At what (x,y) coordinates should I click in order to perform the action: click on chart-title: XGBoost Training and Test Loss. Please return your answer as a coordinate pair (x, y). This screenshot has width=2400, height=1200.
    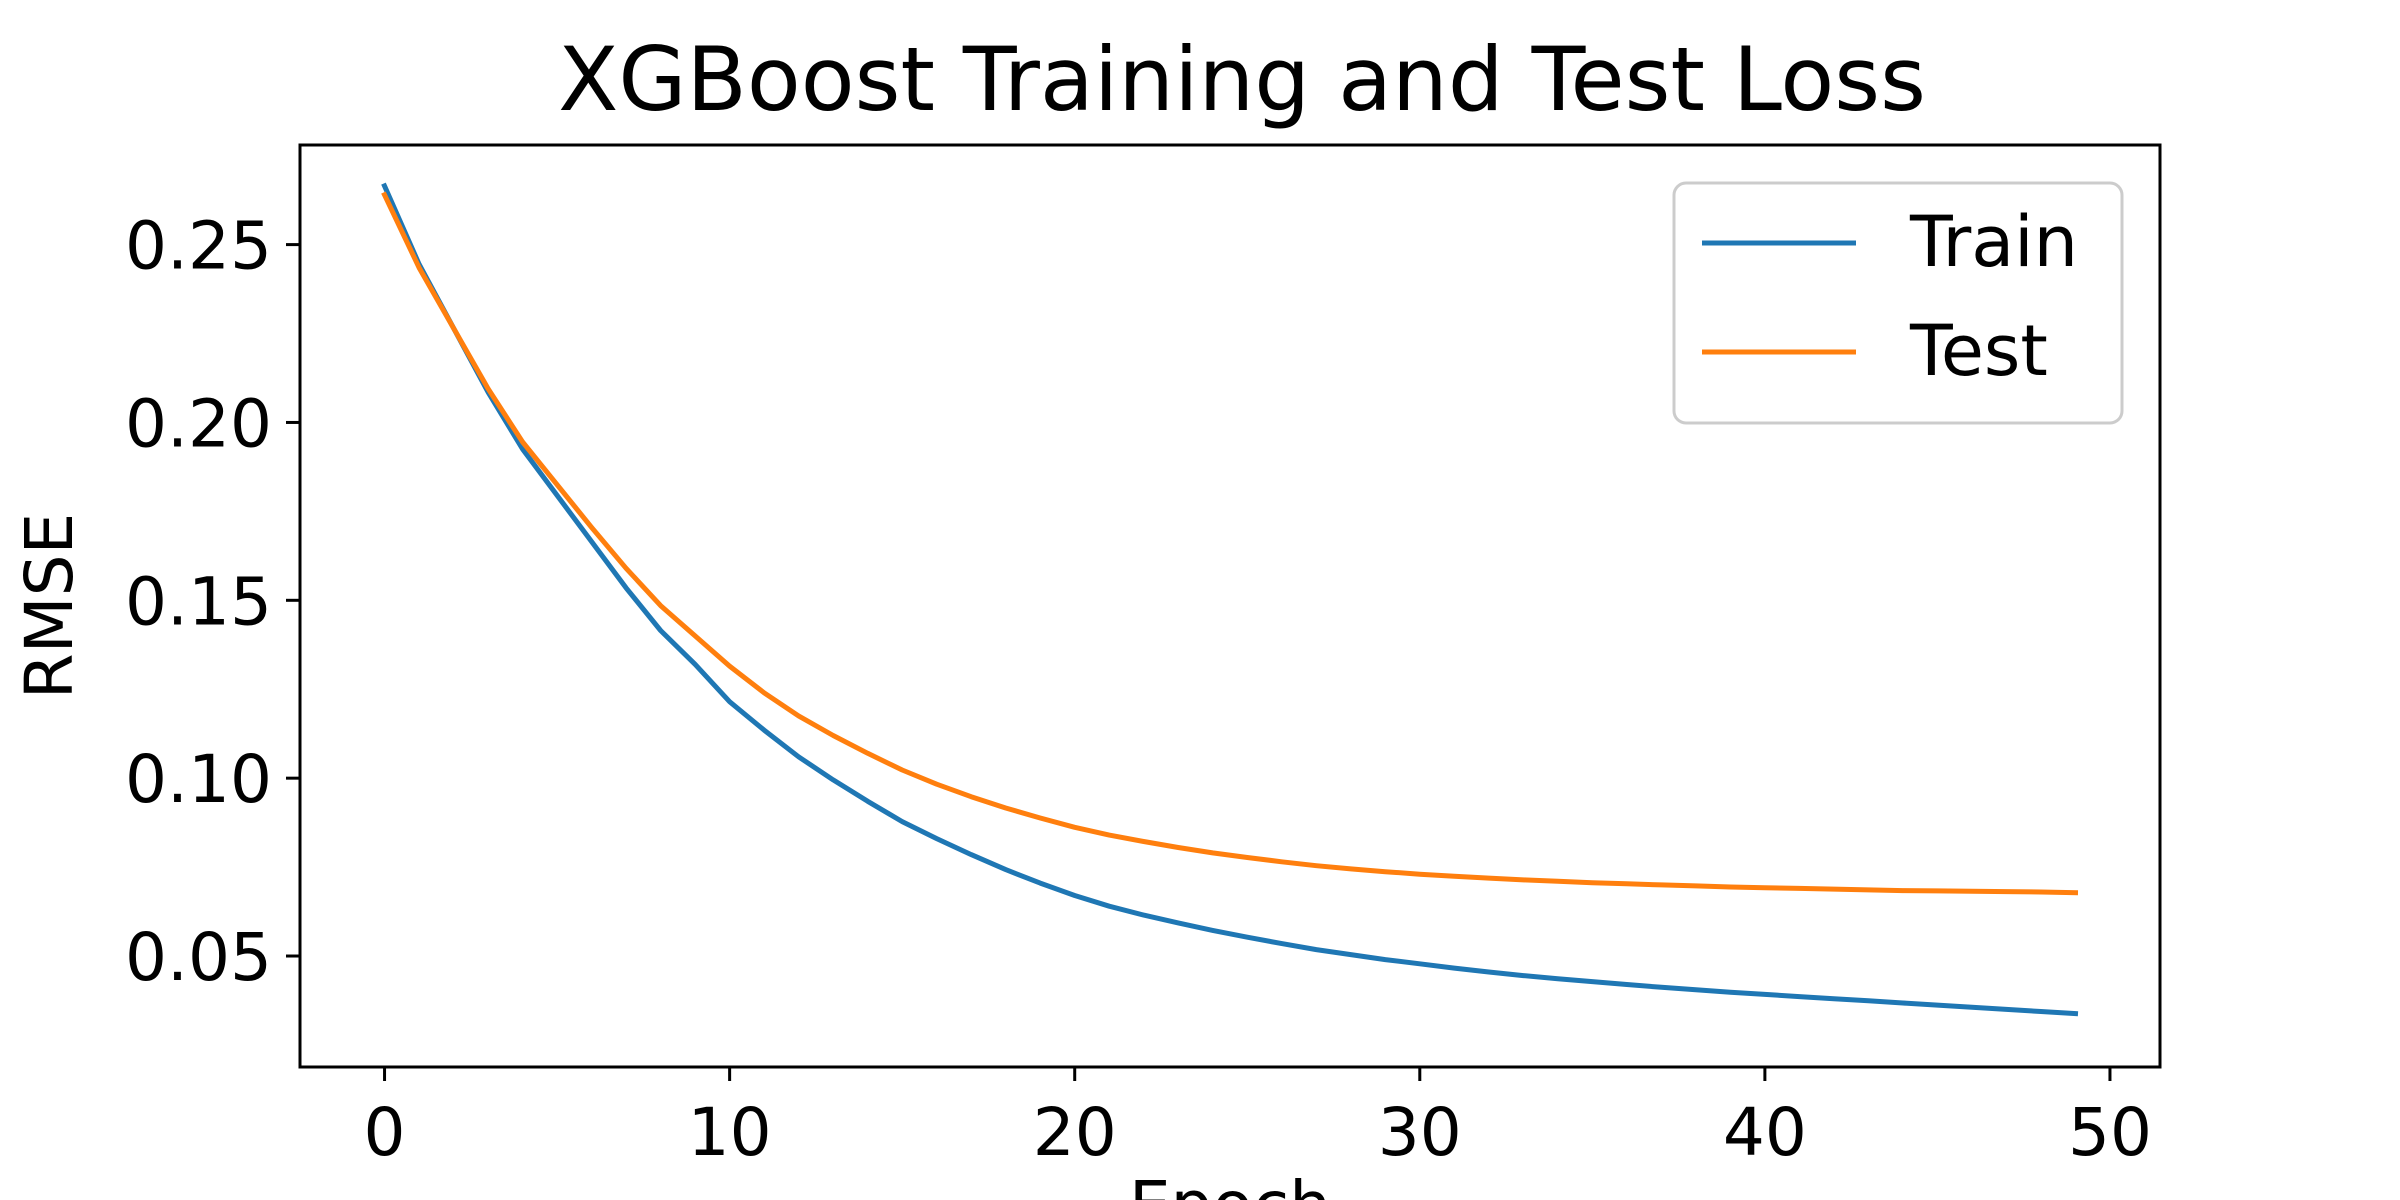
    Looking at the image, I should click on (1242, 79).